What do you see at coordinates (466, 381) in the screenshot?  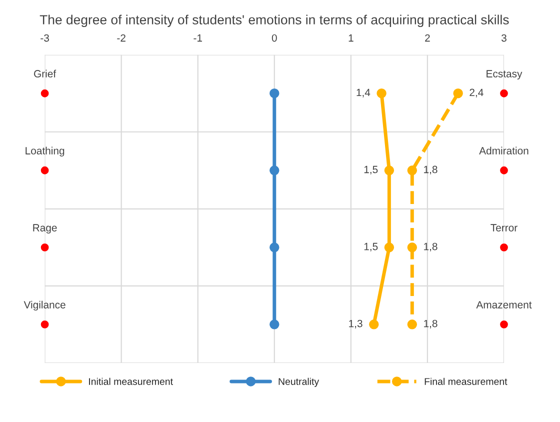 I see `legend-label: Final measurement` at bounding box center [466, 381].